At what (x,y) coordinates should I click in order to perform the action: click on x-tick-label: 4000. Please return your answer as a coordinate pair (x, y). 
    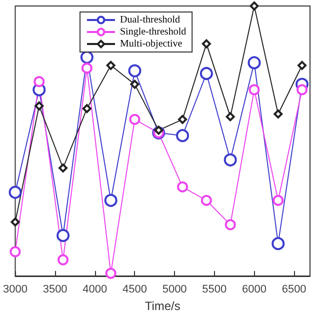
    Looking at the image, I should click on (95, 290).